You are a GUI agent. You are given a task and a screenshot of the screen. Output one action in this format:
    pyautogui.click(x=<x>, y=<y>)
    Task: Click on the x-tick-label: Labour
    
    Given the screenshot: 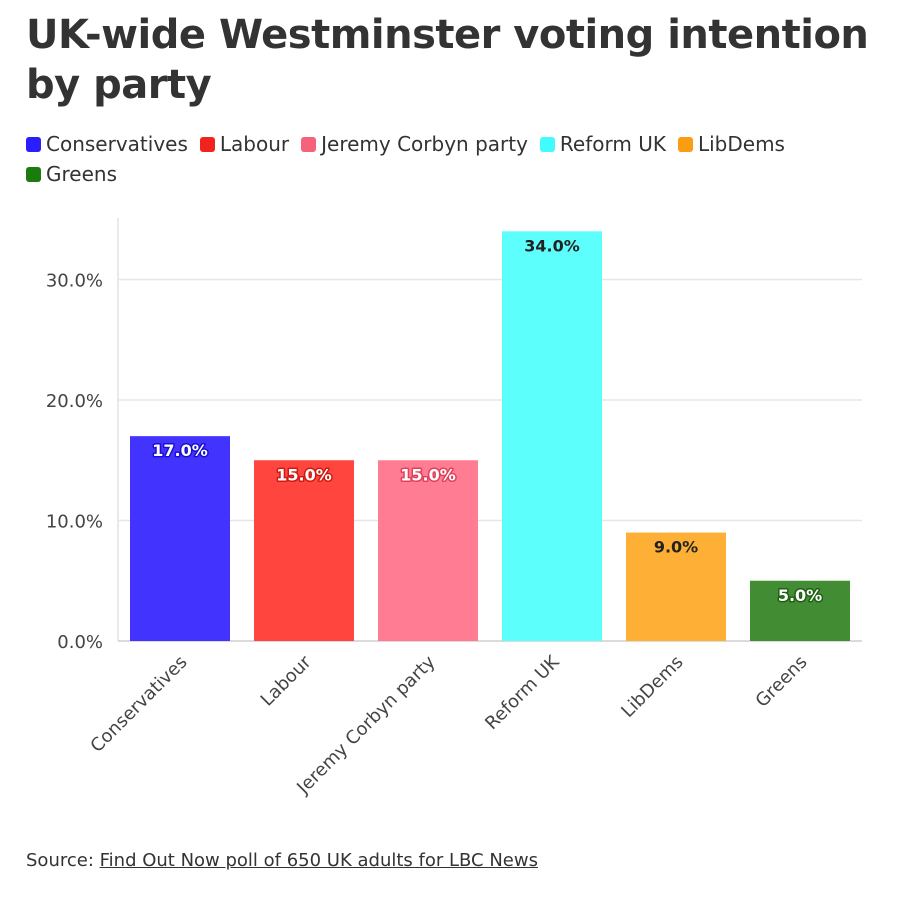 What is the action you would take?
    pyautogui.click(x=286, y=680)
    